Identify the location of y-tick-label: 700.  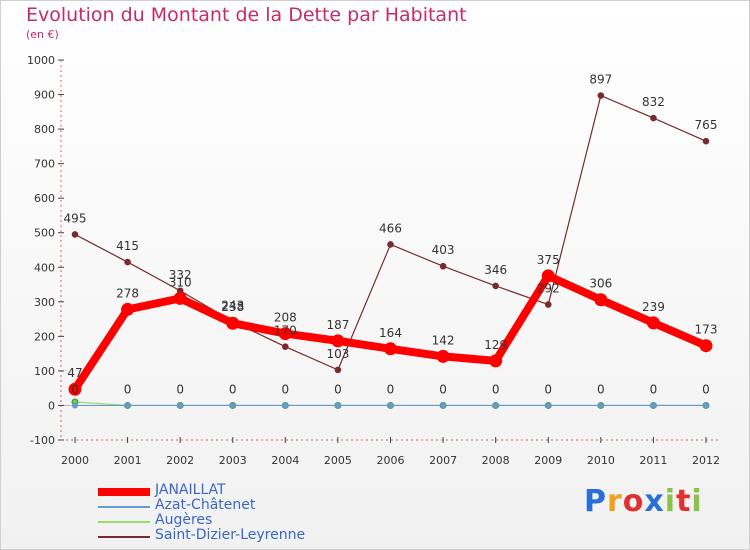
(44, 164).